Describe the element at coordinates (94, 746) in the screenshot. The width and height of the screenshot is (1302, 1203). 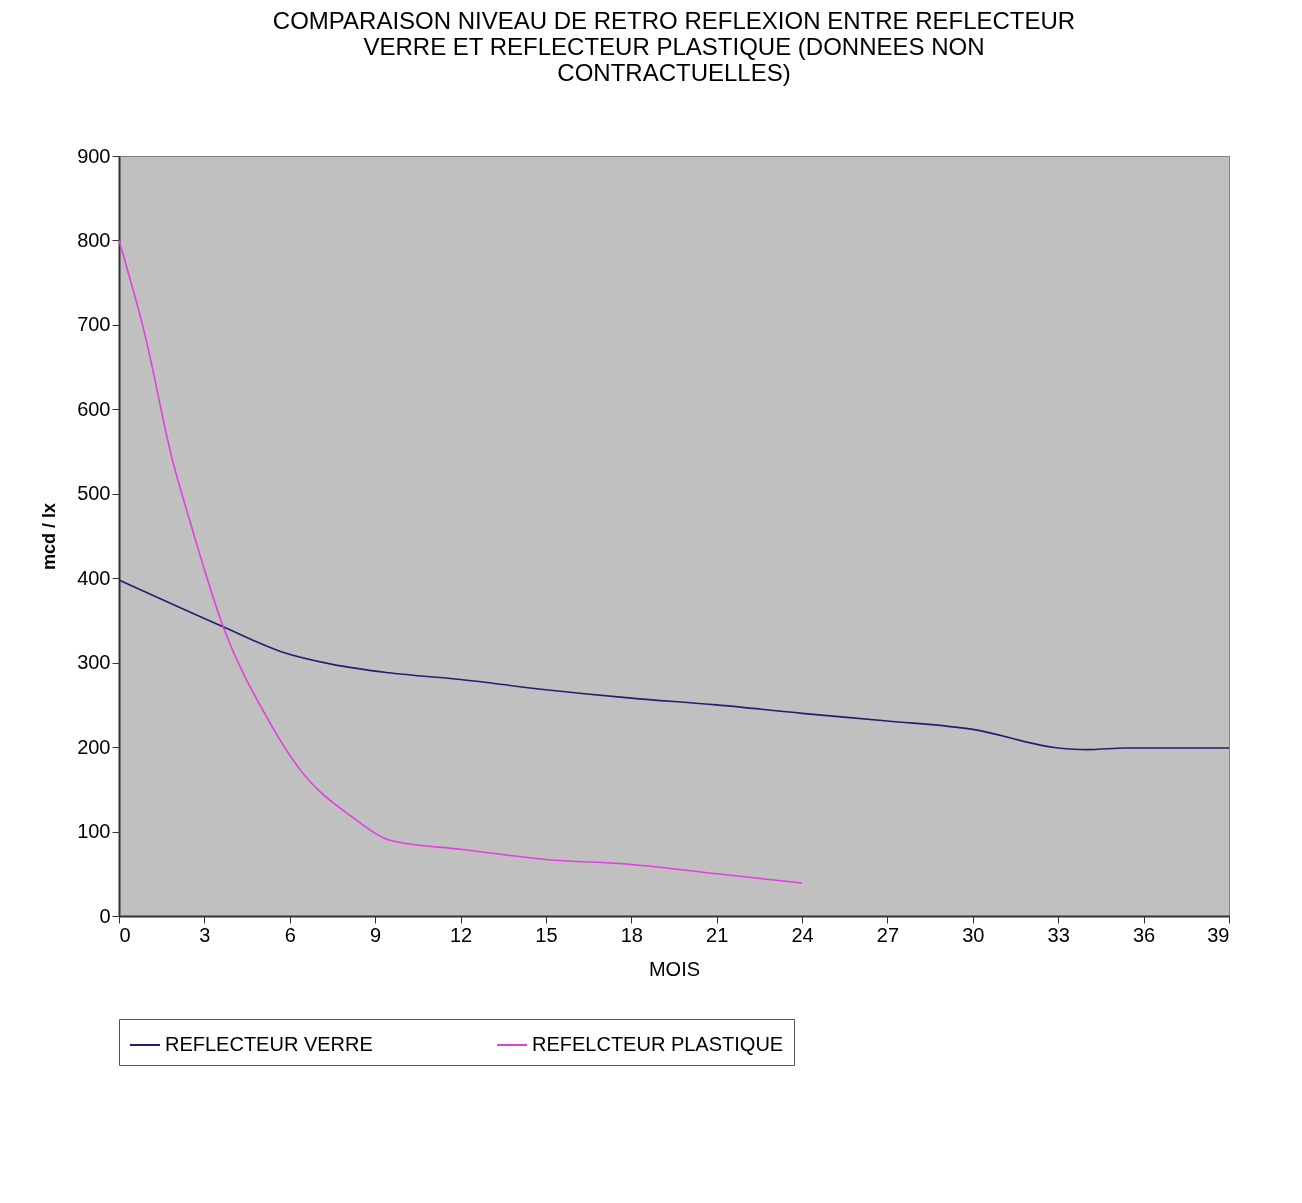
I see `y-tick-label: 200` at that location.